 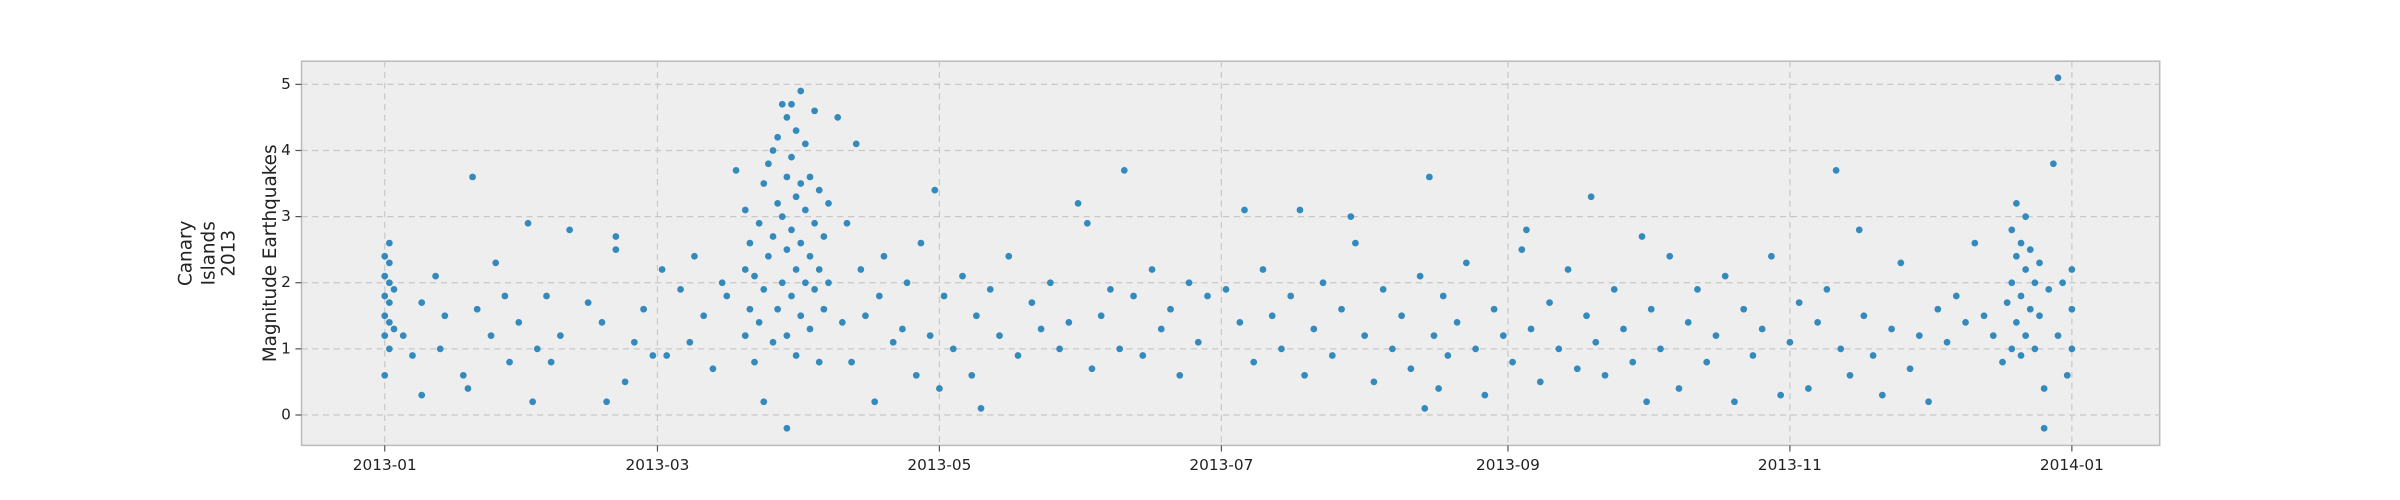 What do you see at coordinates (186, 253) in the screenshot?
I see `y-axis-label: Canary` at bounding box center [186, 253].